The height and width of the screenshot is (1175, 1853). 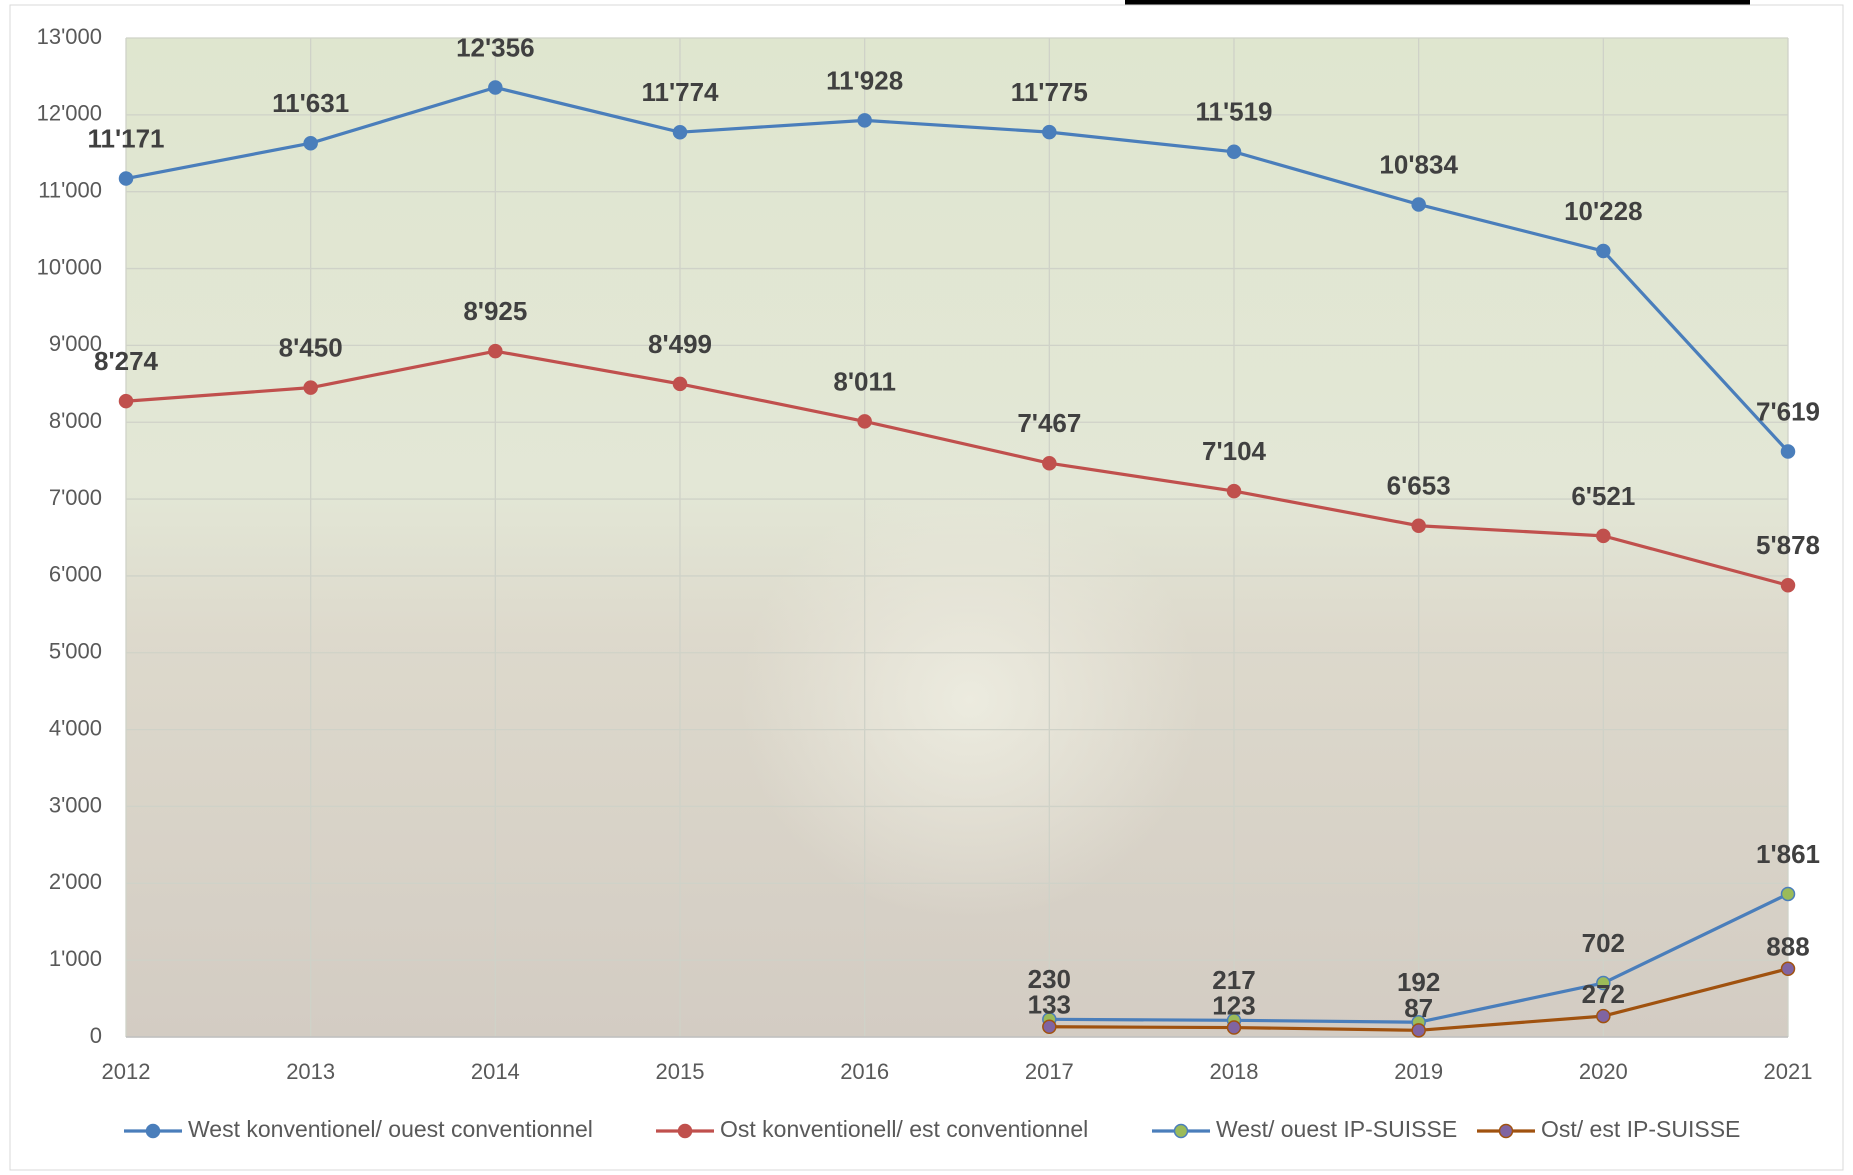 I want to click on data-label: 11'774, so click(x=680, y=92).